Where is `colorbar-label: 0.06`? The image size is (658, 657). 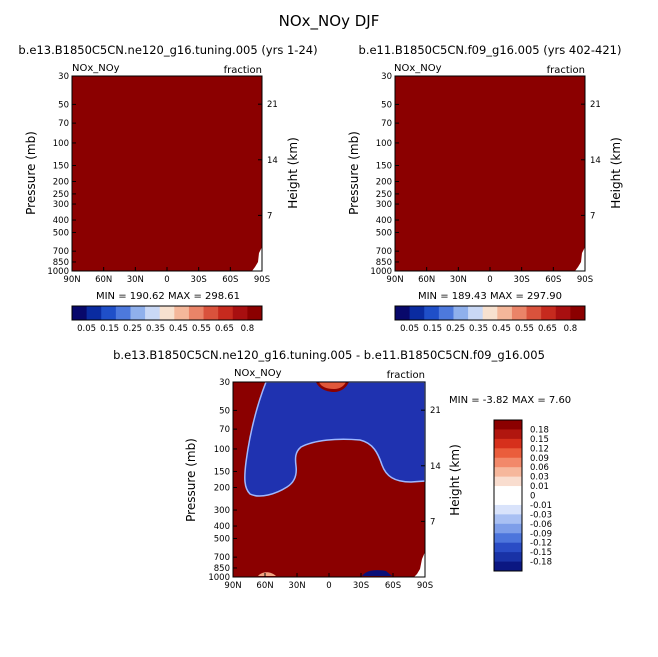 colorbar-label: 0.06 is located at coordinates (539, 468).